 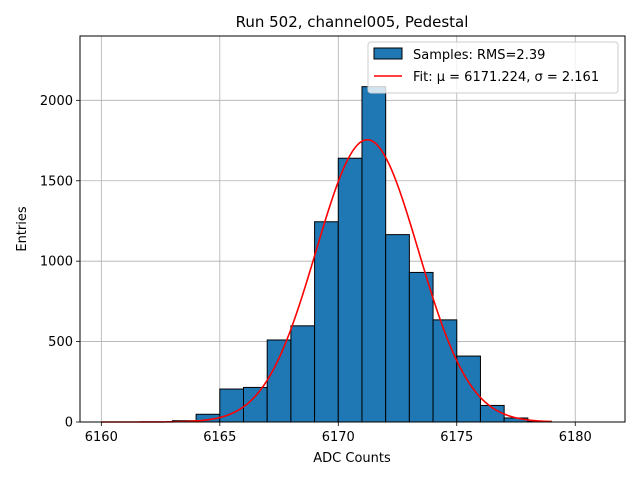 I want to click on y-tick-label: 500, so click(x=60, y=342).